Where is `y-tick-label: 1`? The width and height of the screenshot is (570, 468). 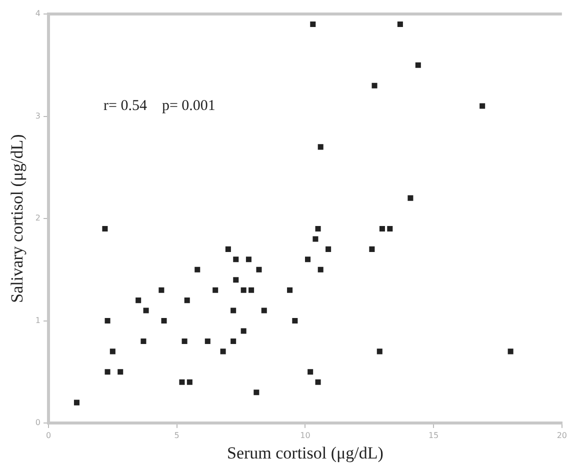 y-tick-label: 1 is located at coordinates (37, 320).